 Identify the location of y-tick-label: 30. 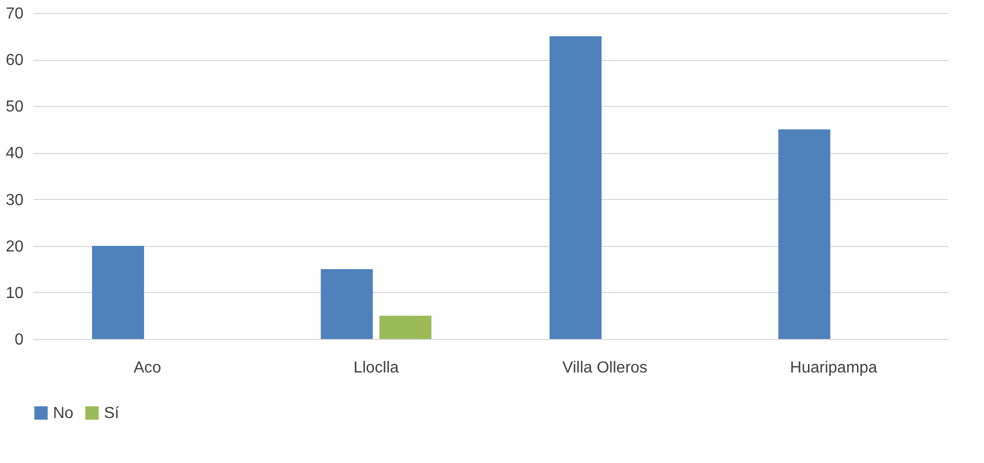
(15, 200).